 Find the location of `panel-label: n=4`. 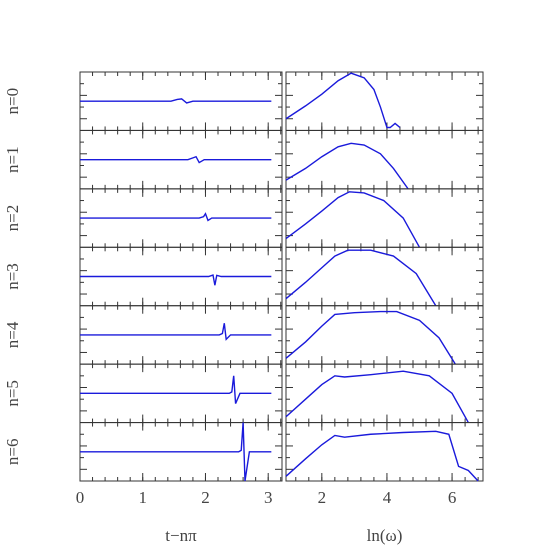

panel-label: n=4 is located at coordinates (12, 334).